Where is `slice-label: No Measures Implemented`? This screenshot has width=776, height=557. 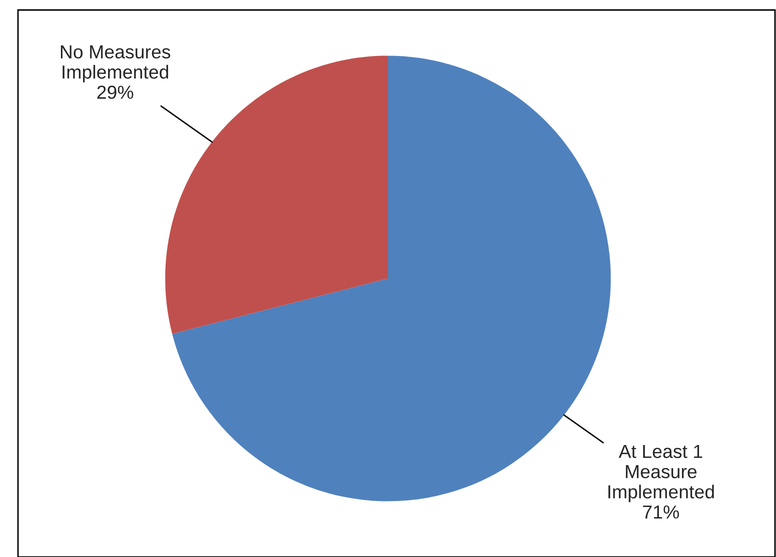
slice-label: No Measures Implemented is located at coordinates (115, 63).